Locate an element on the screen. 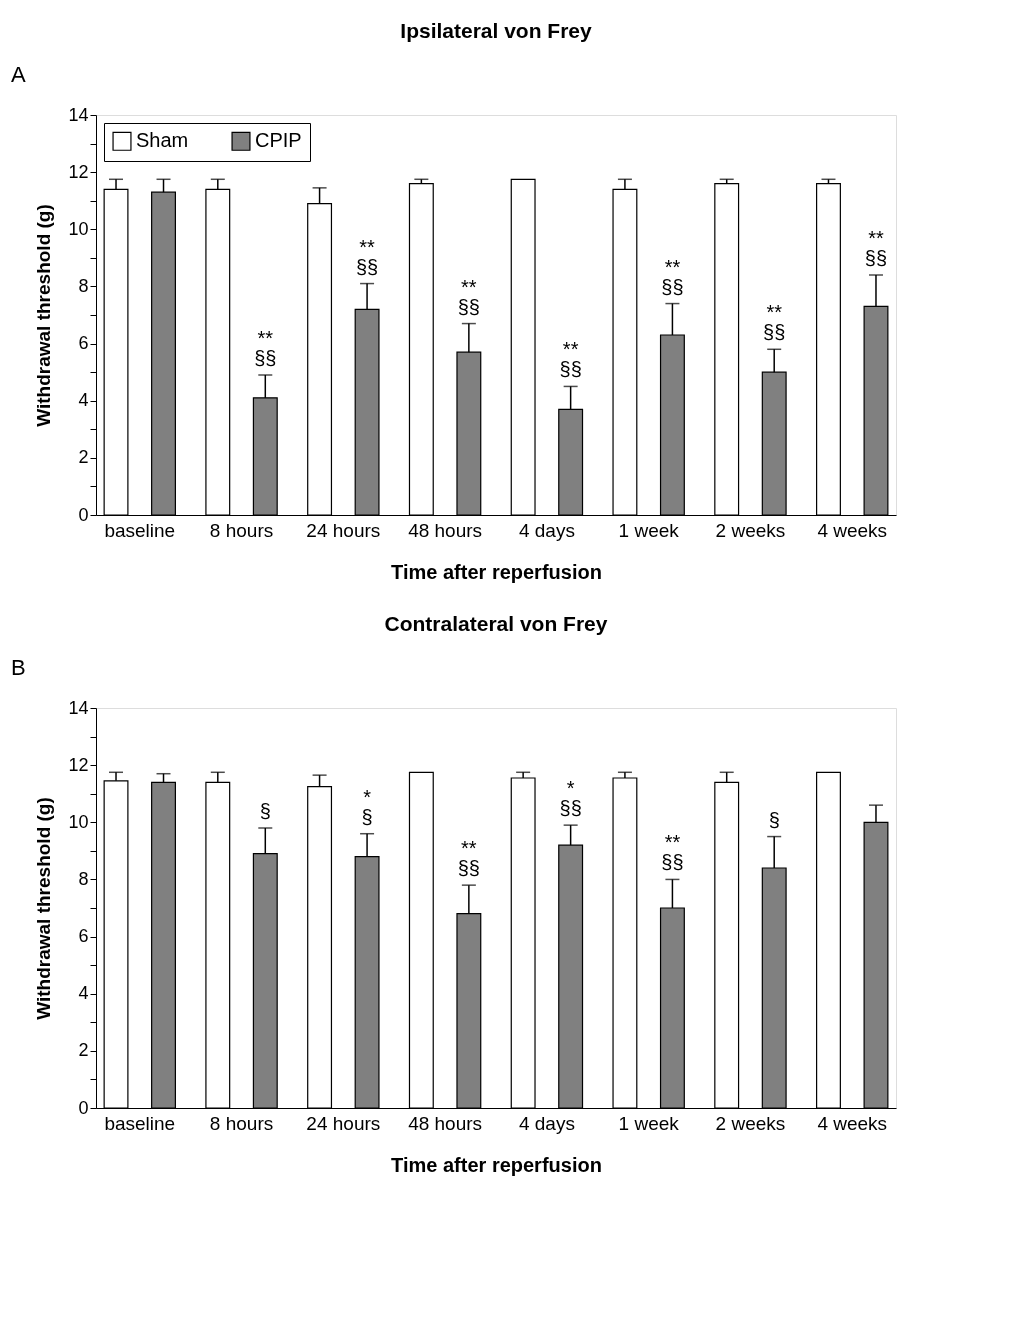  legend-label: CPIP is located at coordinates (278, 140).